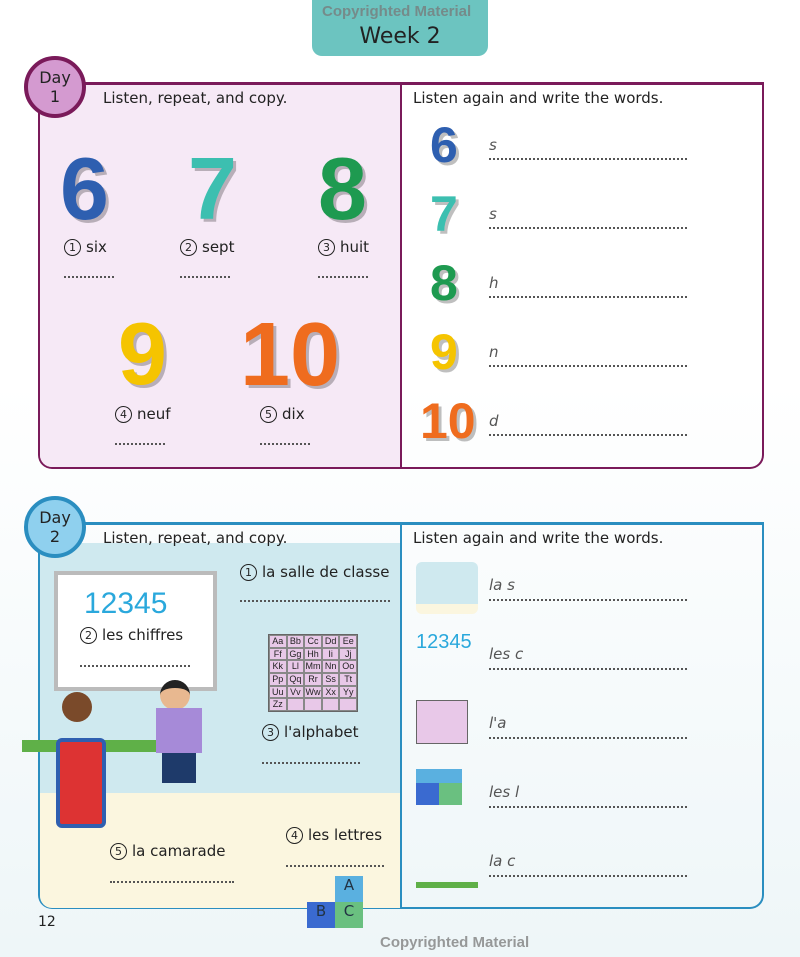 The width and height of the screenshot is (800, 957). What do you see at coordinates (278, 666) in the screenshot?
I see `alphabet-cell: Kk` at bounding box center [278, 666].